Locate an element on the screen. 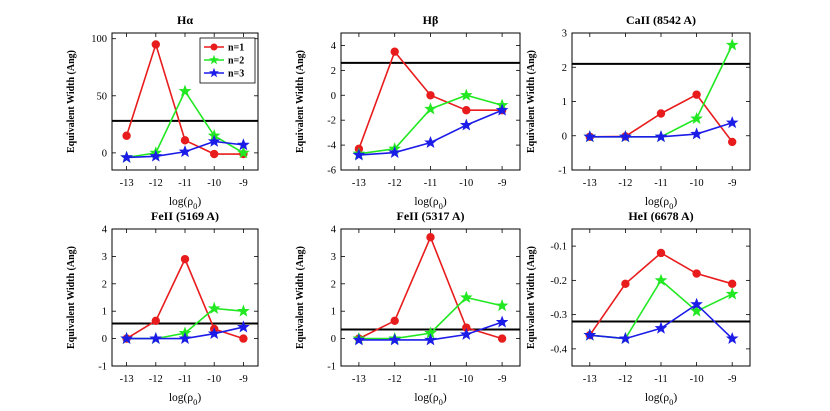 The image size is (830, 411). series-line-n=1 is located at coordinates (430, 287).